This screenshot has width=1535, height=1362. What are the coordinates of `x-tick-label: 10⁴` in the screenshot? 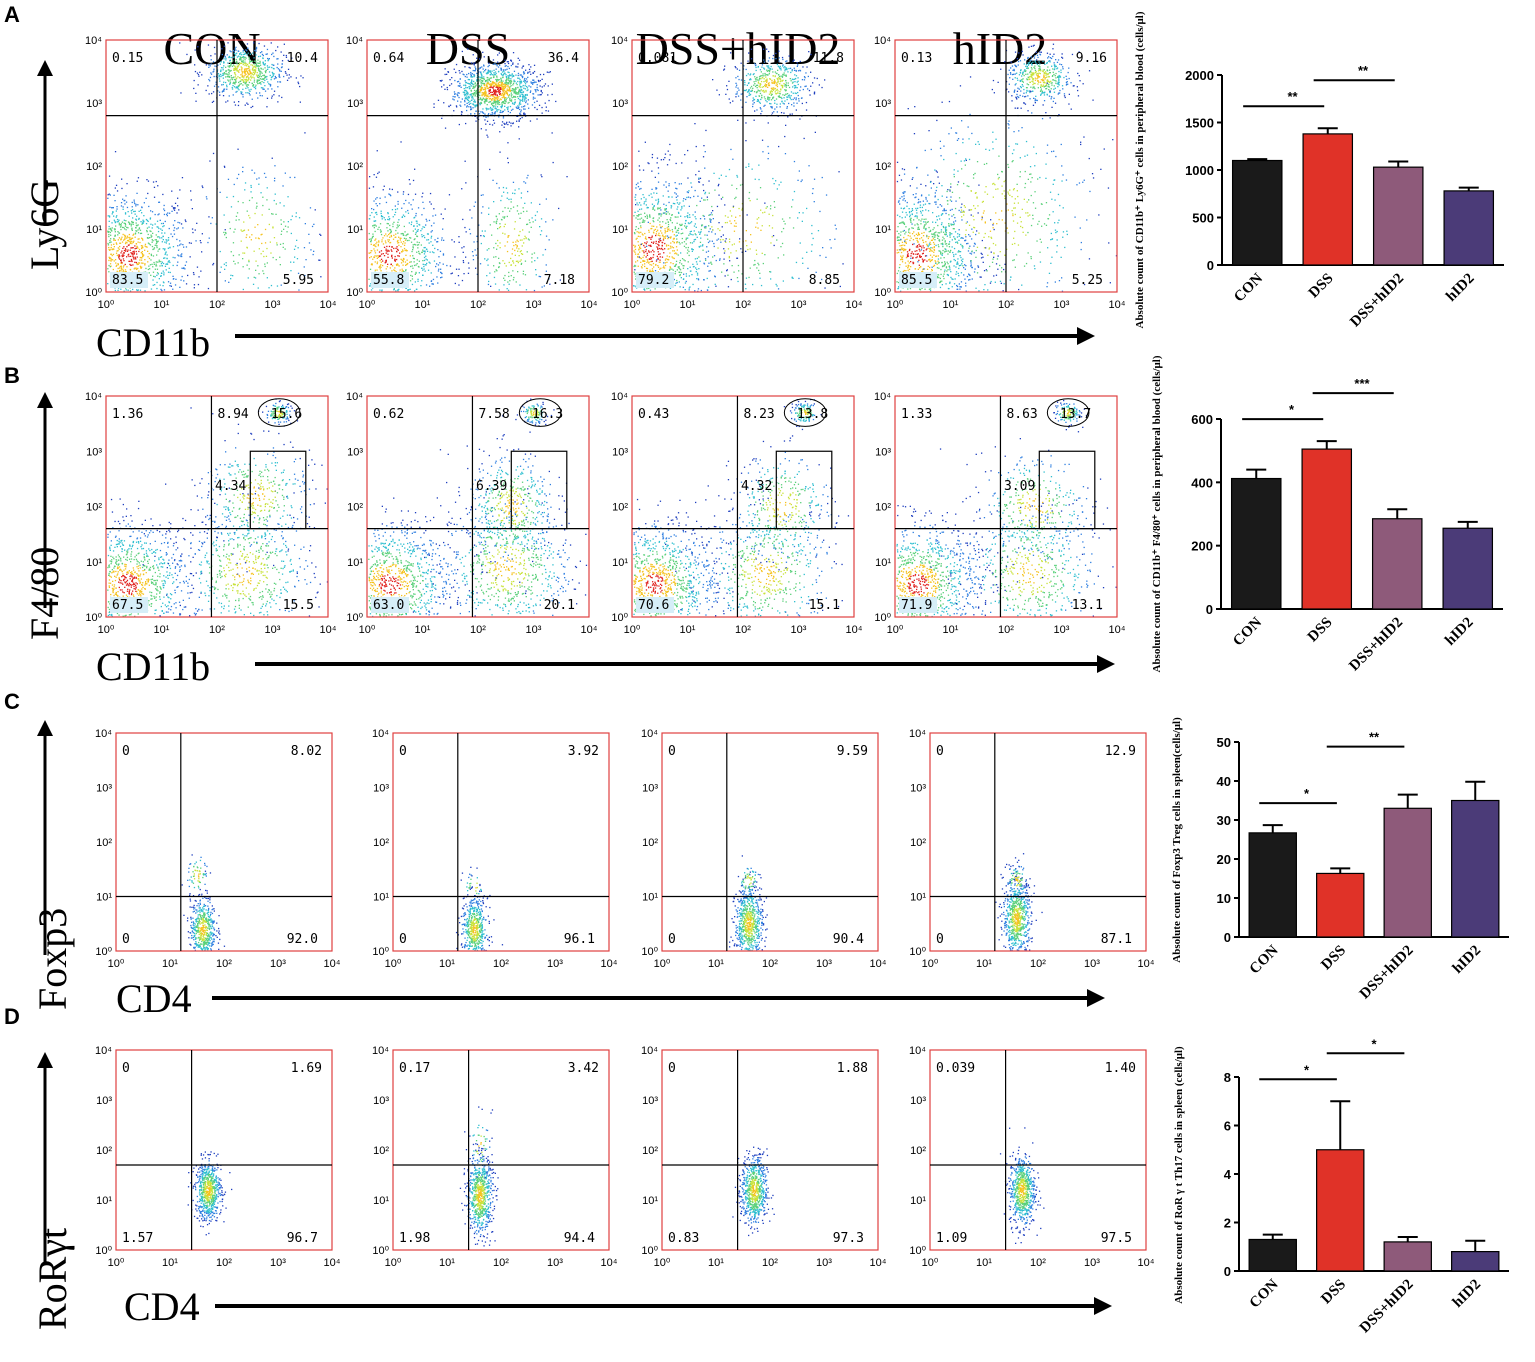 It's located at (328, 305).